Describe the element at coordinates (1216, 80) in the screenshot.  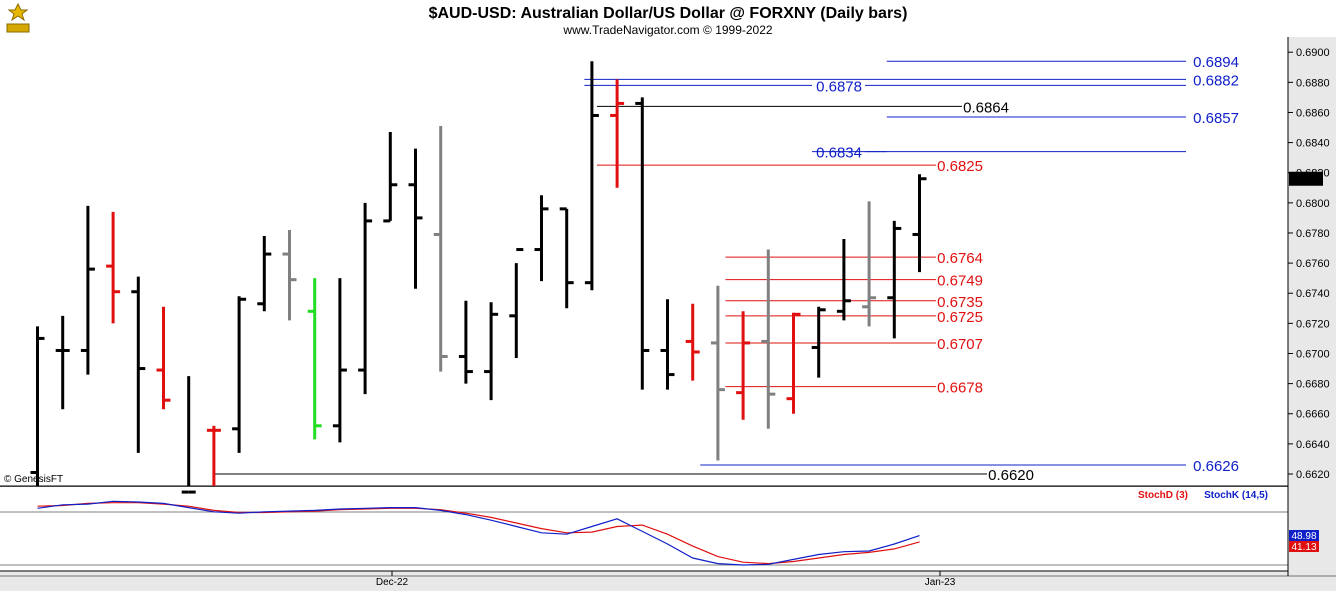
I see `level-label: 0.6882` at that location.